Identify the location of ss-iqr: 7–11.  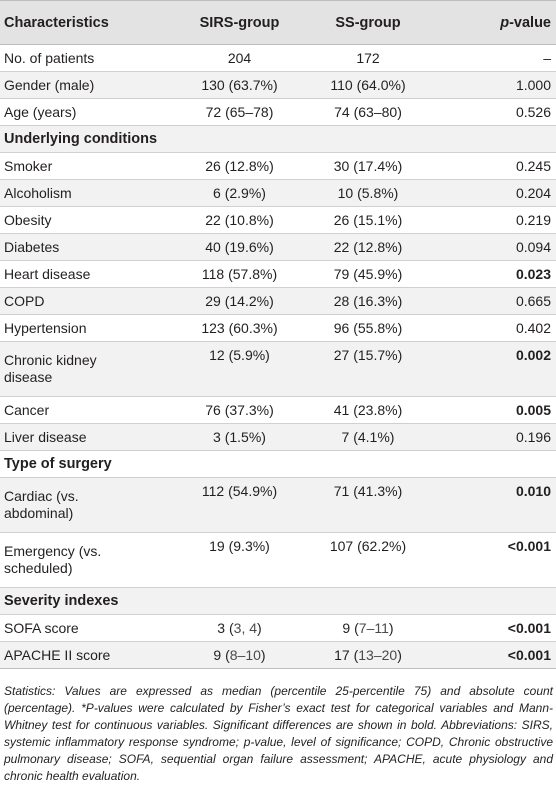
(373, 627).